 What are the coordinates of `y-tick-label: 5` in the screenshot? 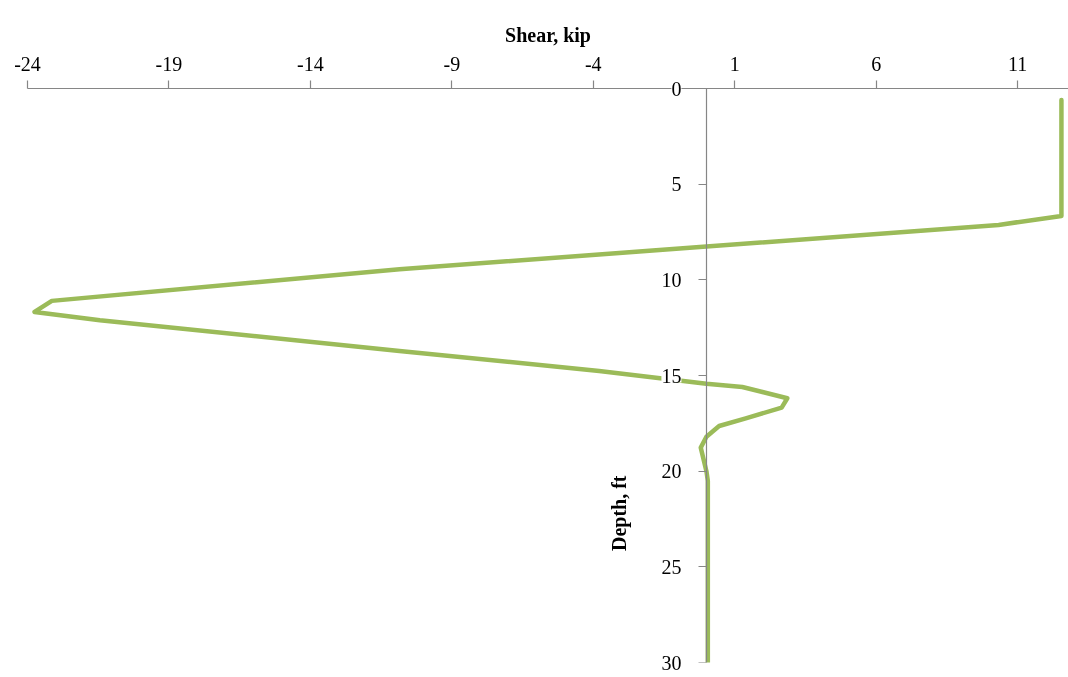 It's located at (676, 184).